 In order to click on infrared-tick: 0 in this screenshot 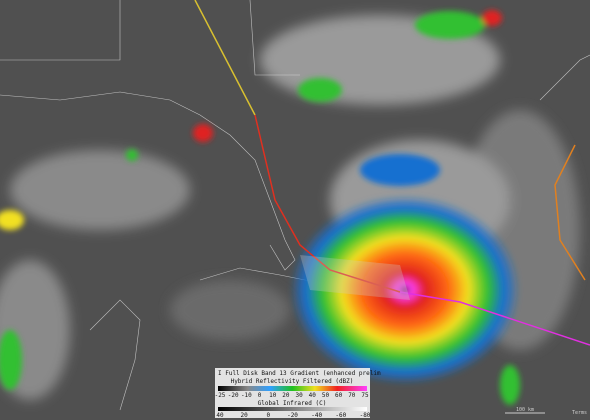, I will do `click(269, 415)`.